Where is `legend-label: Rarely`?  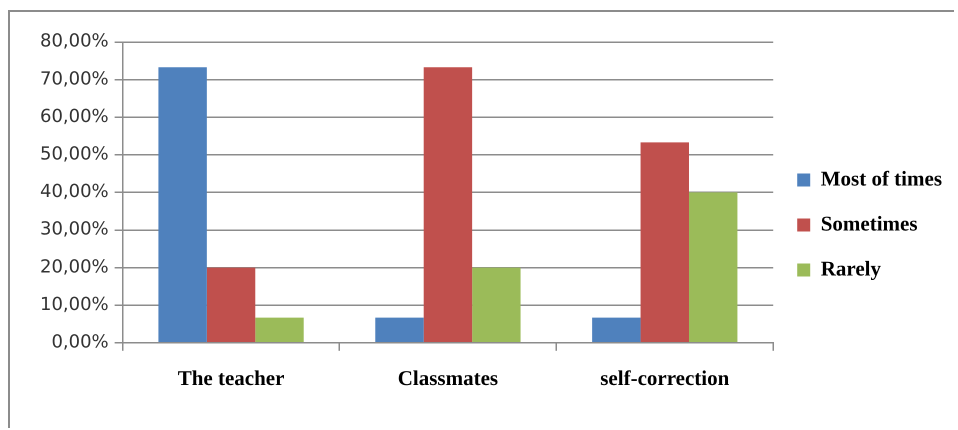 legend-label: Rarely is located at coordinates (851, 268).